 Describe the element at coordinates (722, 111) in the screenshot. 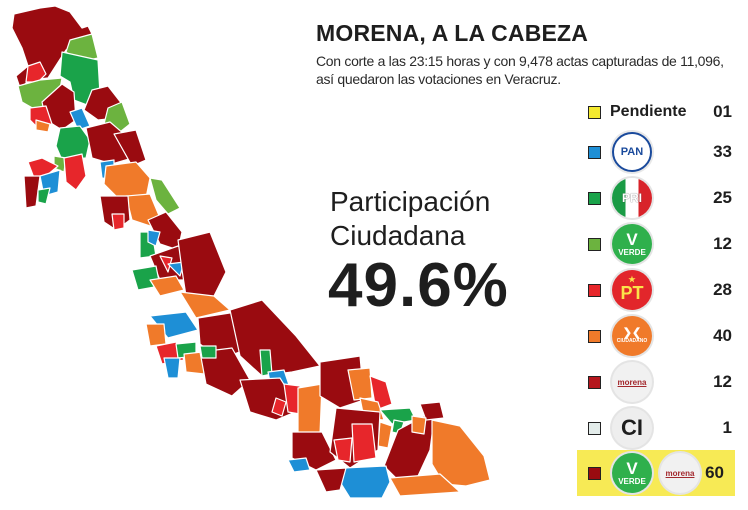

I see `count: 01` at that location.